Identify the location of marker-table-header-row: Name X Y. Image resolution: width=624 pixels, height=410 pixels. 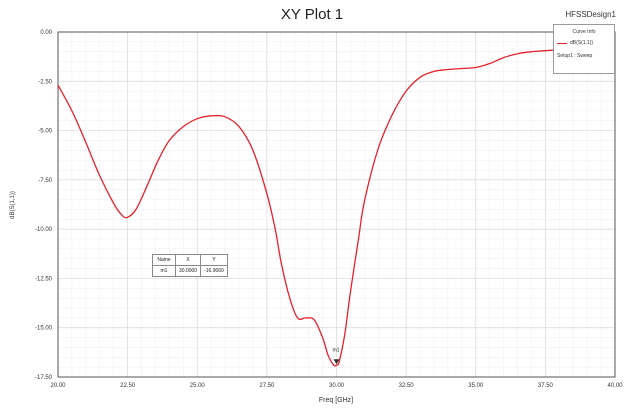
(190, 260).